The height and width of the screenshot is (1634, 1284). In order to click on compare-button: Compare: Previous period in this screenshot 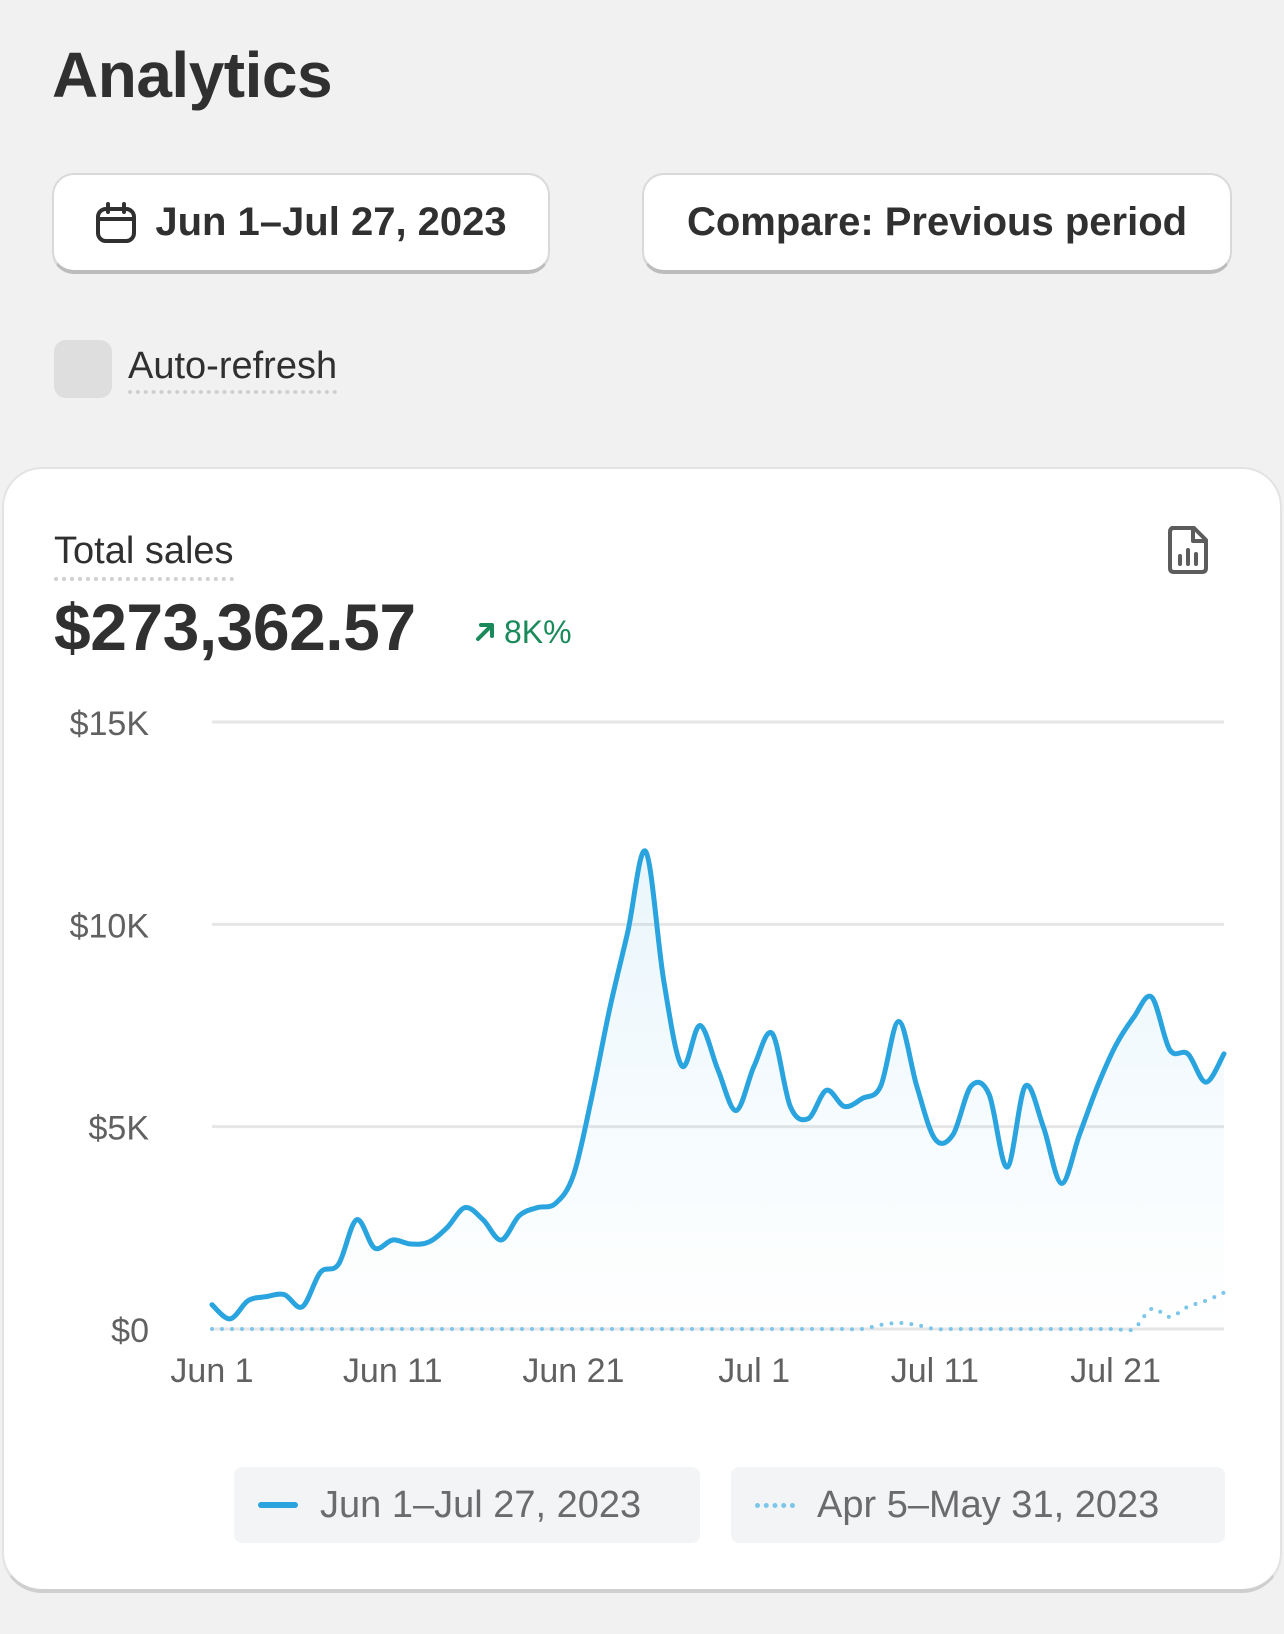, I will do `click(937, 223)`.